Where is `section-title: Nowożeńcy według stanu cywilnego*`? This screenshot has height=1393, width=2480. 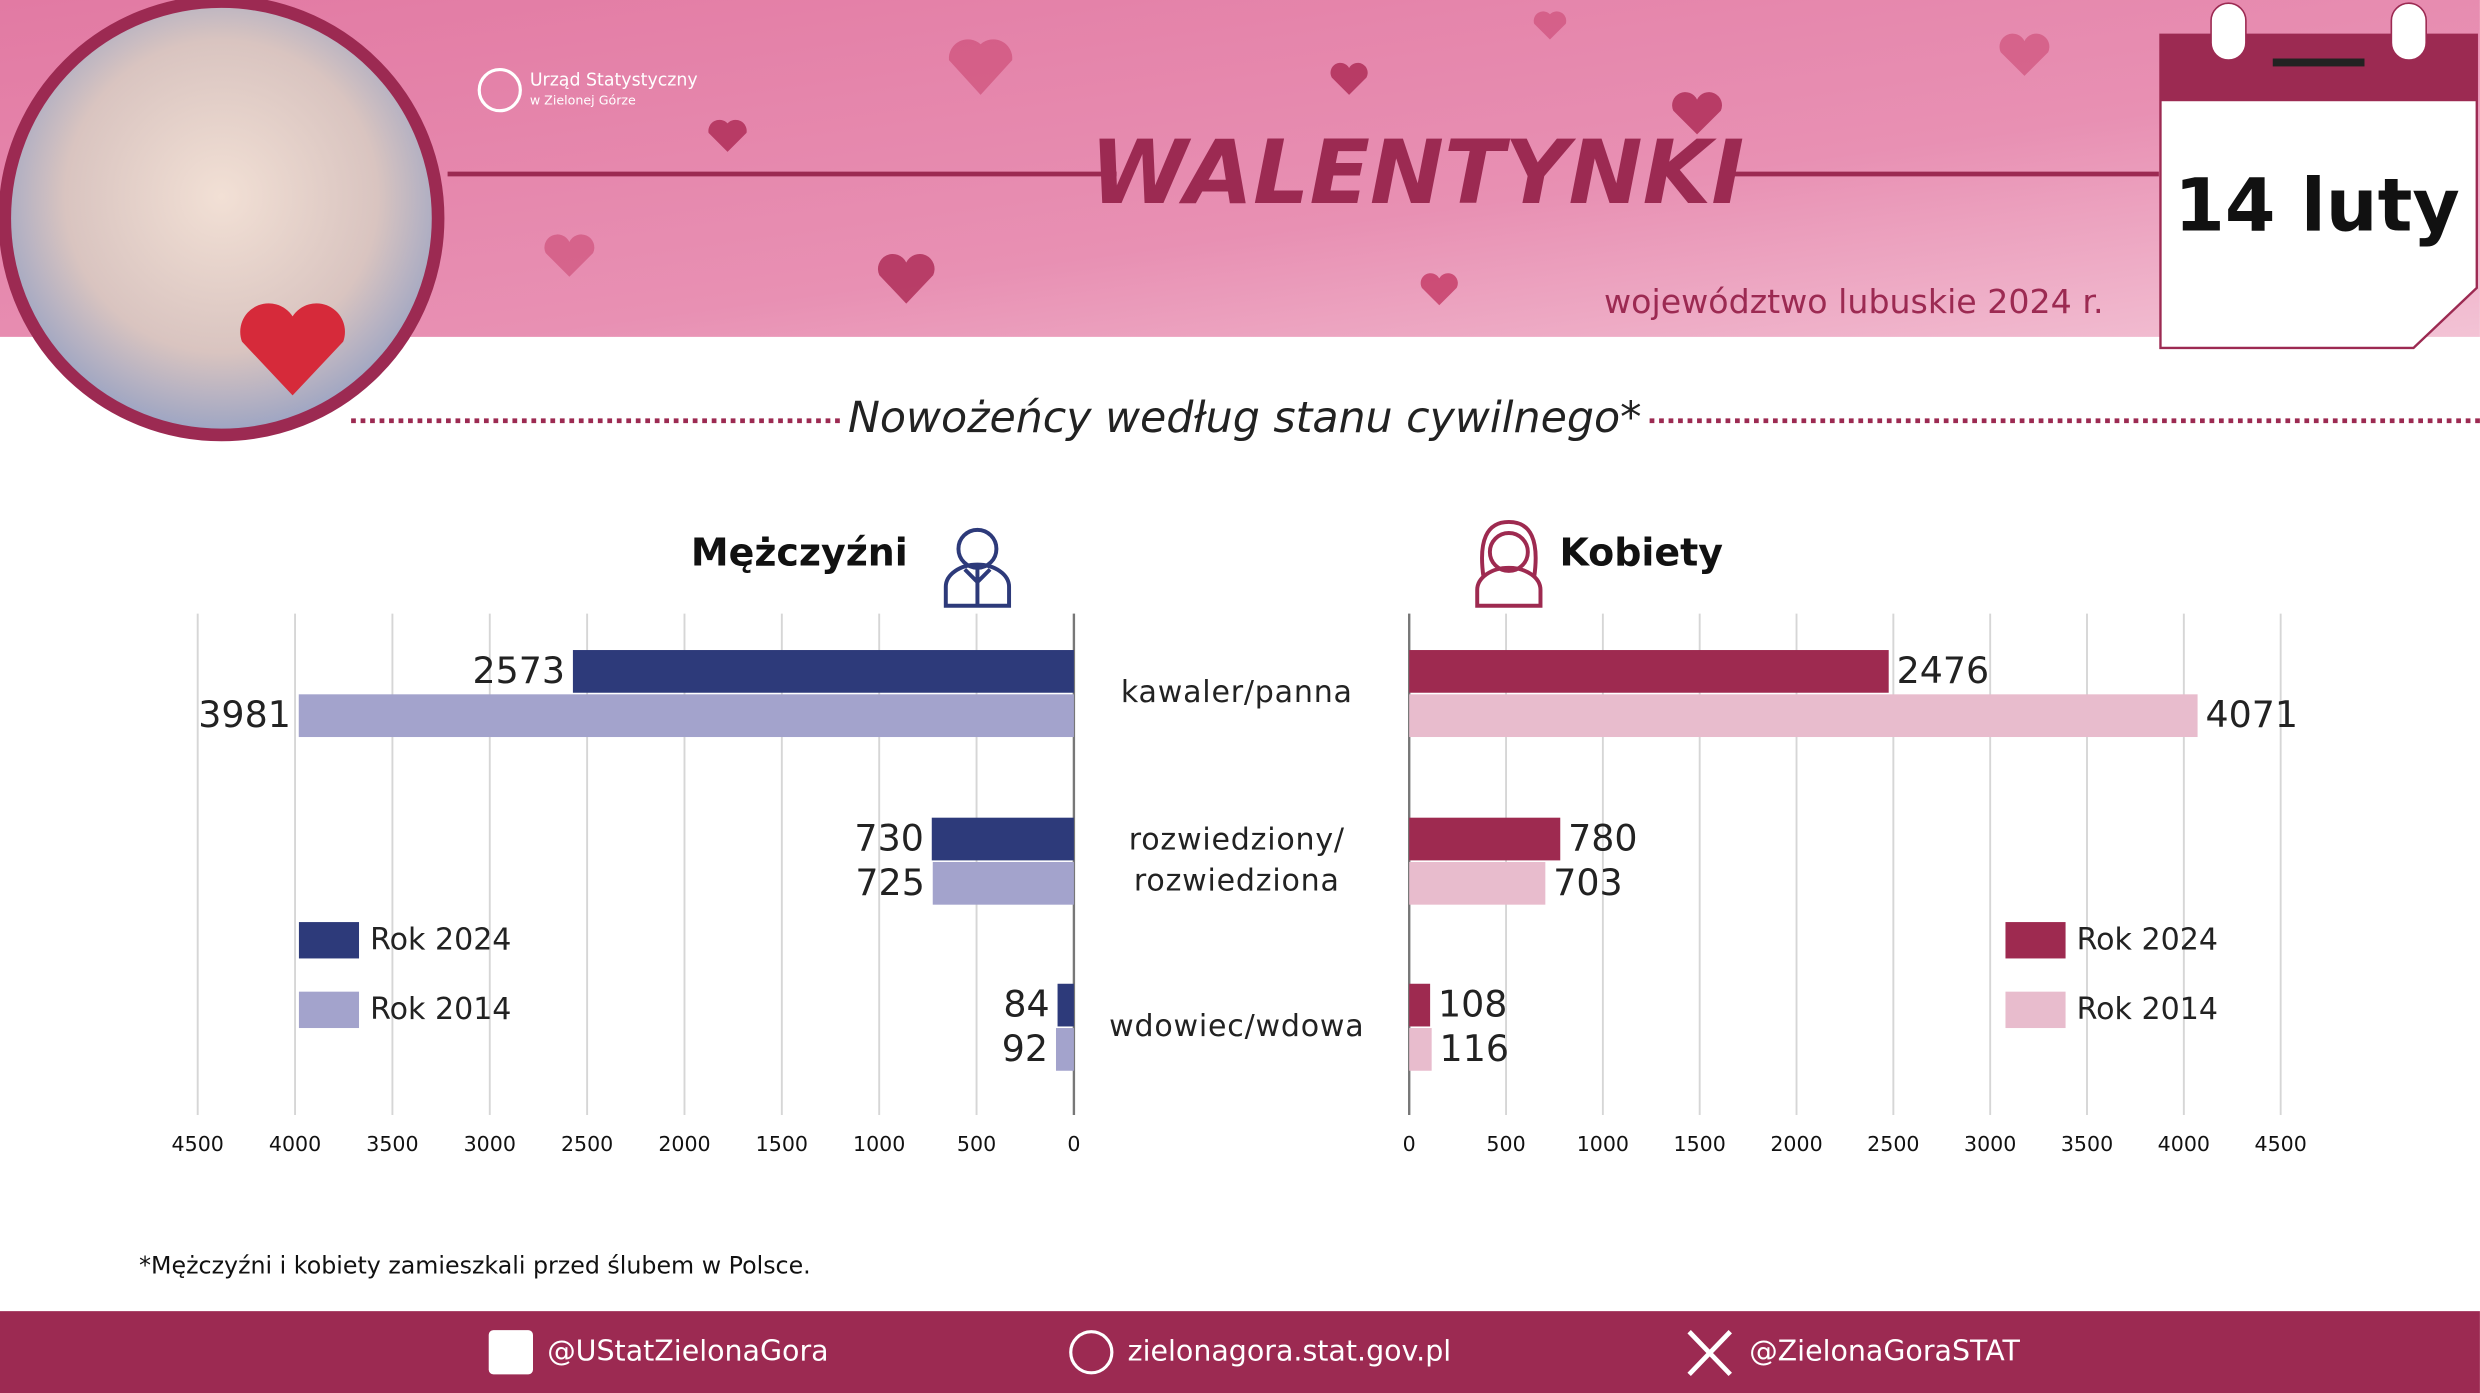
section-title: Nowożeńcy według stanu cywilnego* is located at coordinates (1244, 418).